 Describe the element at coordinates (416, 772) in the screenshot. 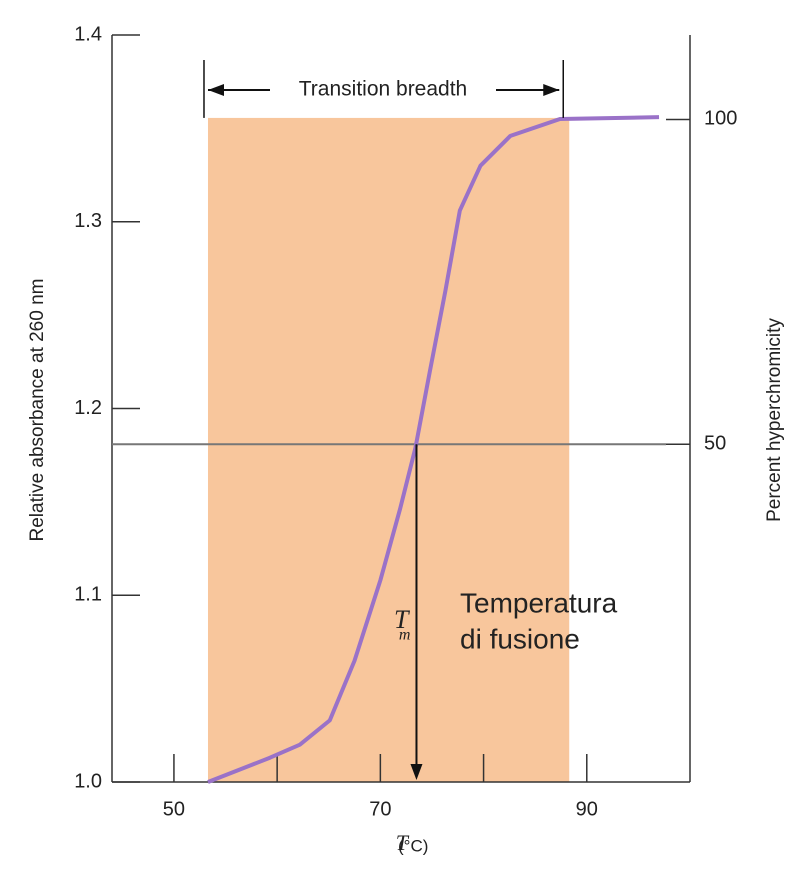

I see `tm-arrowhead` at that location.